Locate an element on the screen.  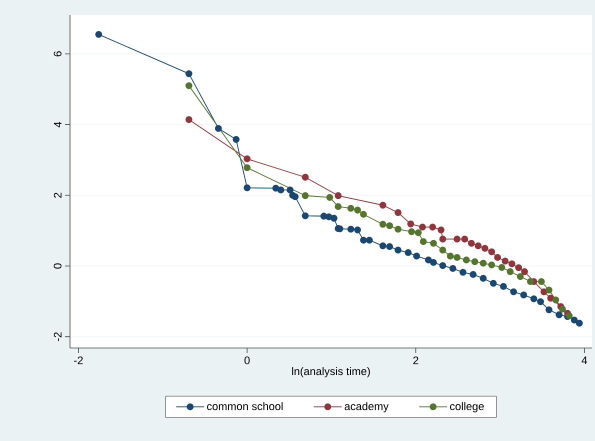
y-tick-label: -2 is located at coordinates (58, 337).